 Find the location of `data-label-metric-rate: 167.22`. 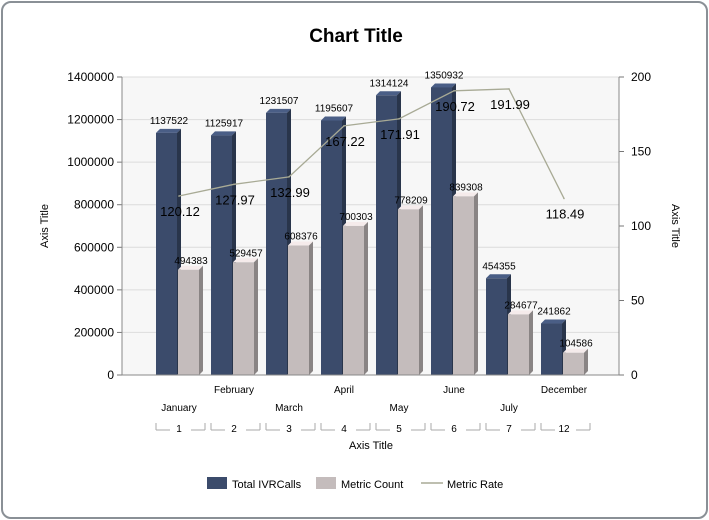

data-label-metric-rate: 167.22 is located at coordinates (345, 141).